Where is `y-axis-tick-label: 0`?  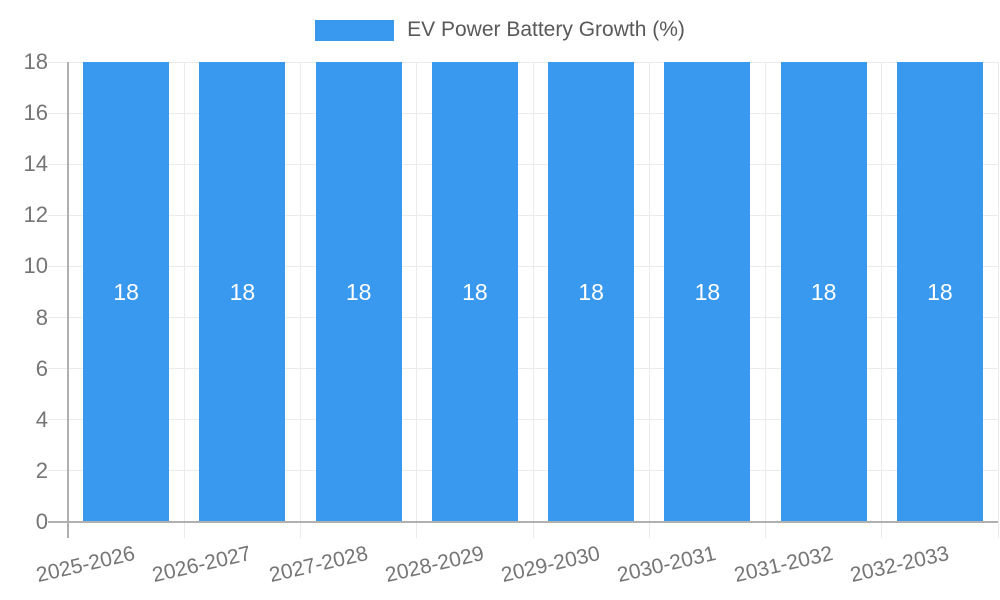
y-axis-tick-label: 0 is located at coordinates (41, 521).